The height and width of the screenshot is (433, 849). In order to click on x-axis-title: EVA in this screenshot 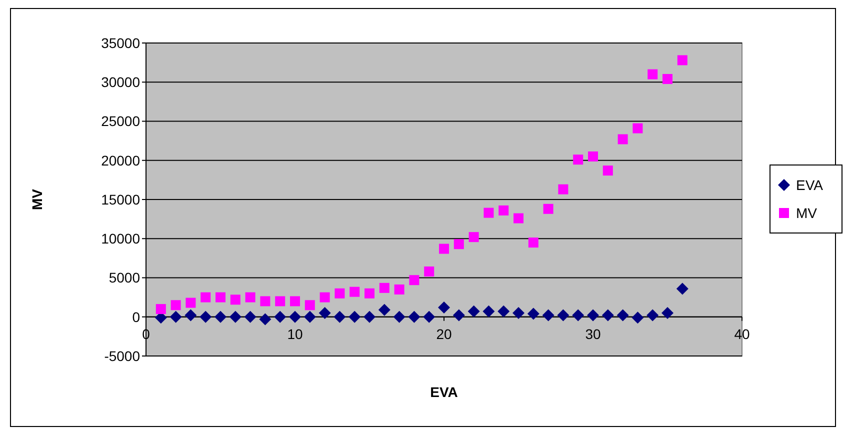, I will do `click(444, 392)`.